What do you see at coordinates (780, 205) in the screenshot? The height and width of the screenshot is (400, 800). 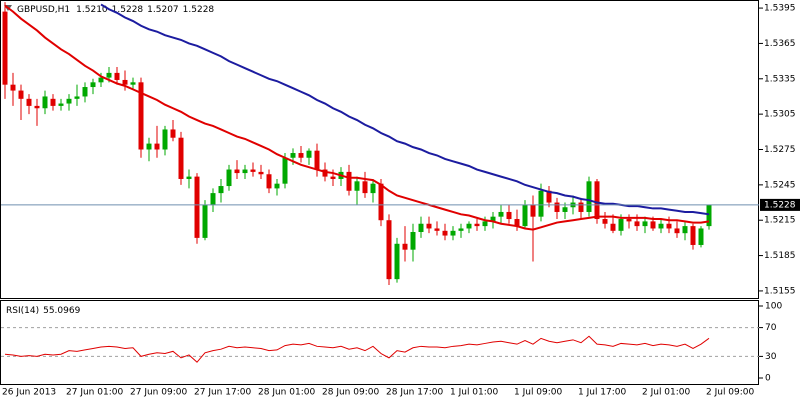 I see `current-price-label: 1.5228` at bounding box center [780, 205].